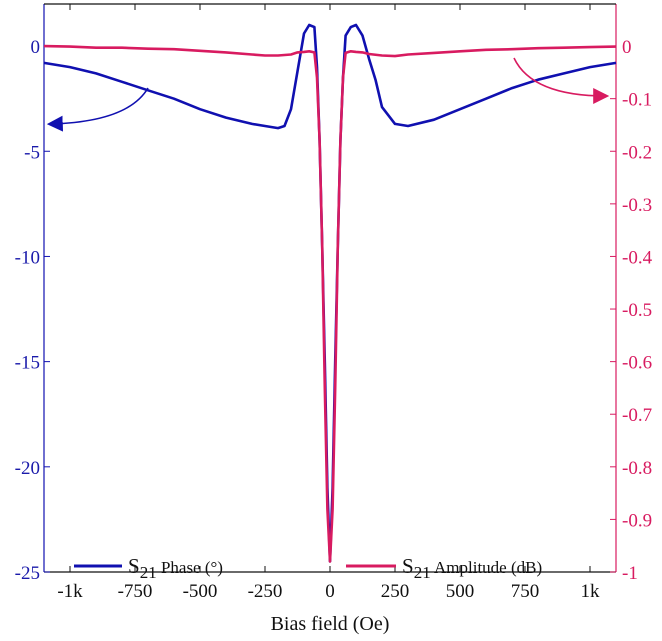  What do you see at coordinates (472, 568) in the screenshot?
I see `legend-label-amplitude: S21 Amplitude (dB)` at bounding box center [472, 568].